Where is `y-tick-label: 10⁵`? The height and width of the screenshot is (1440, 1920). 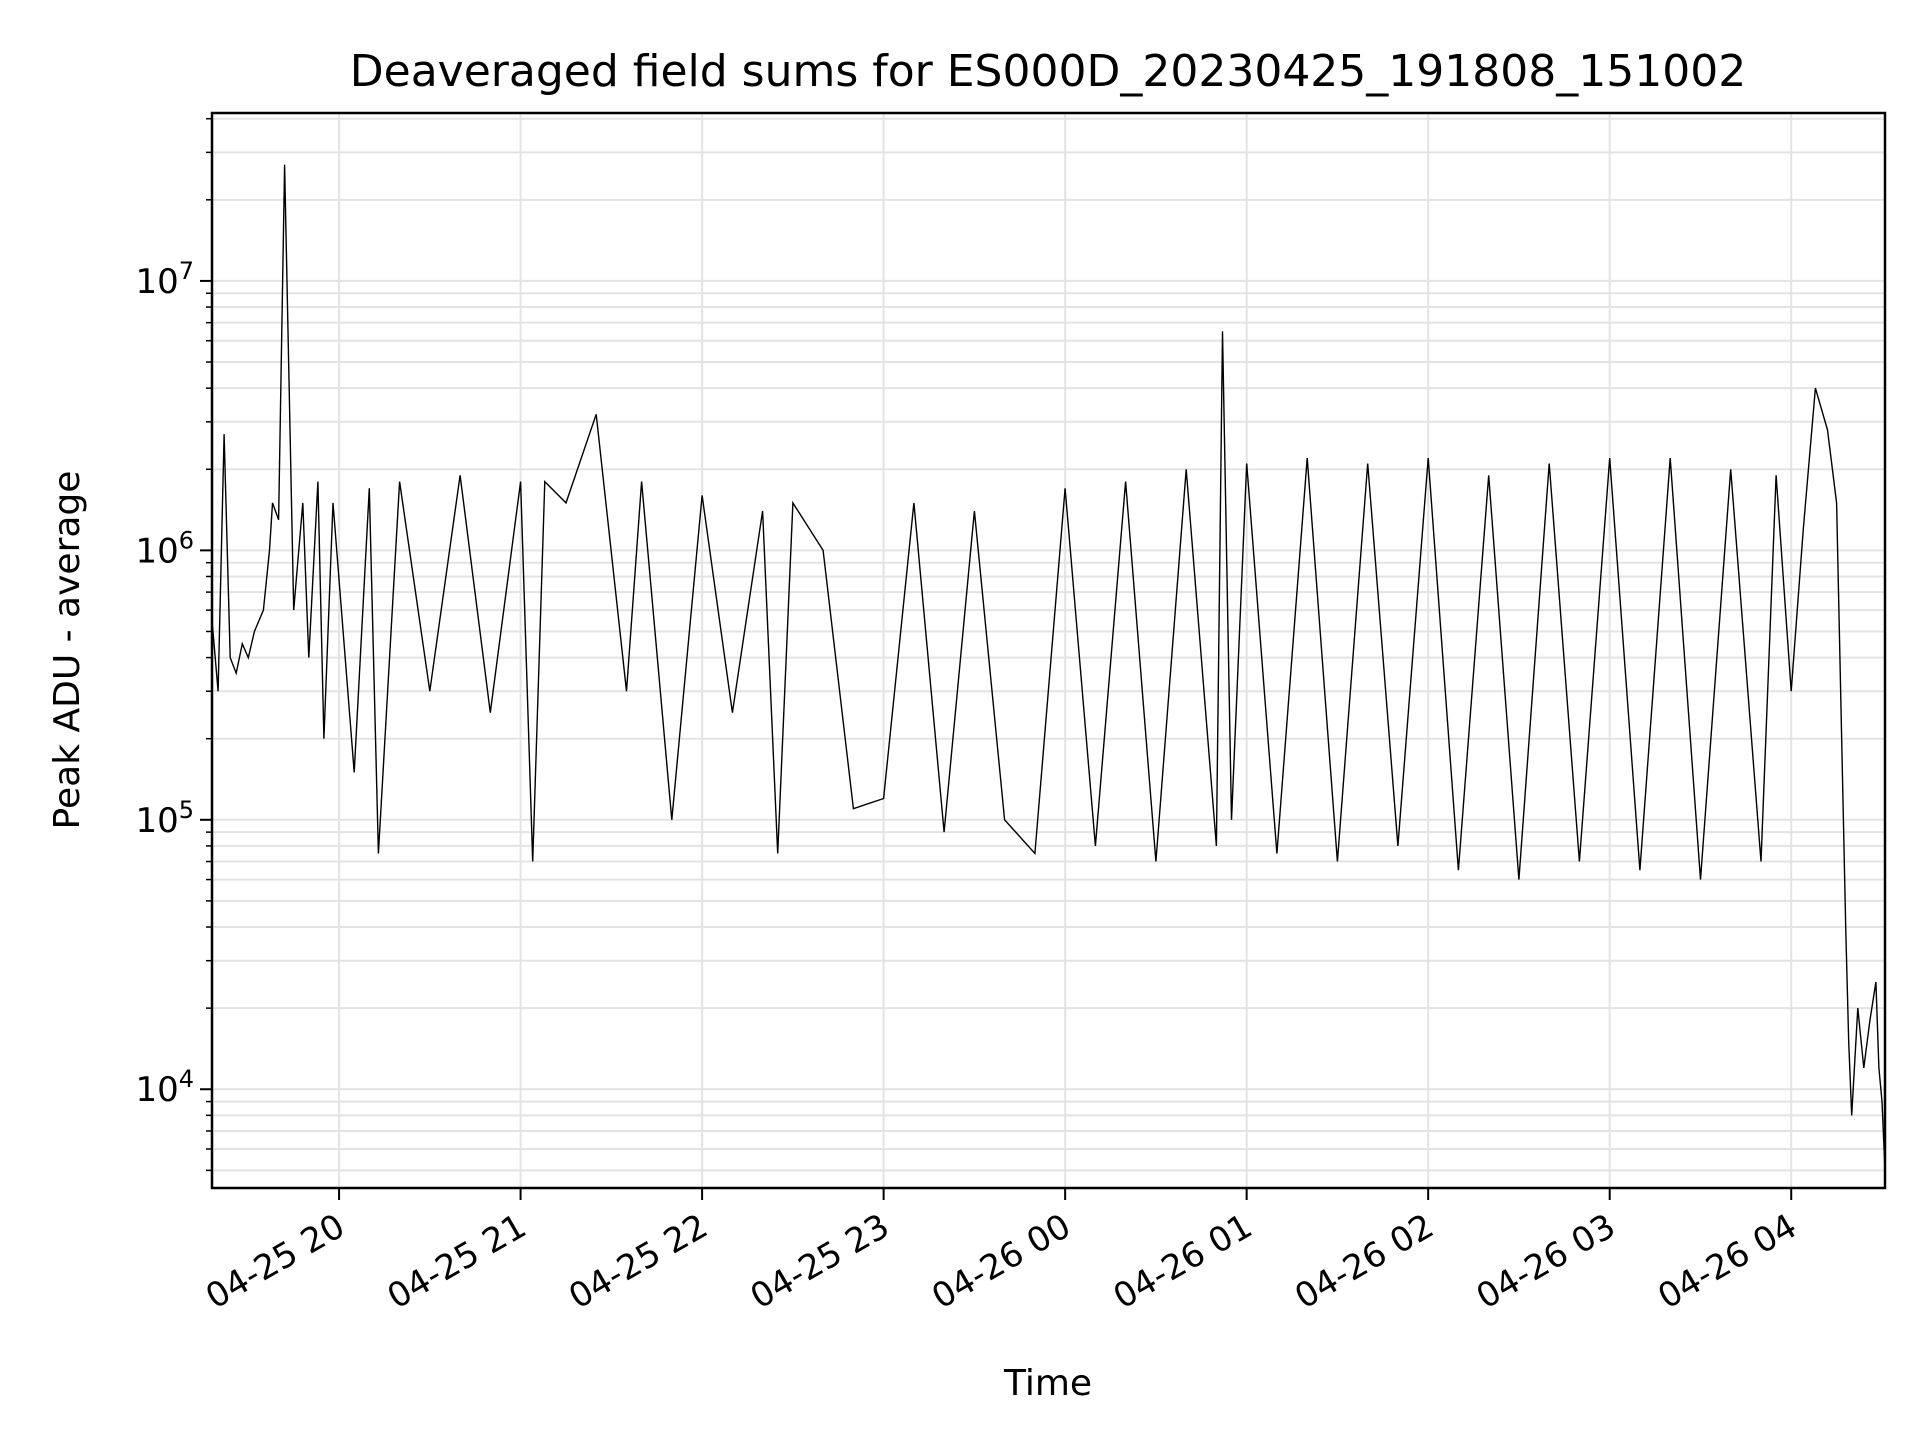 y-tick-label: 10⁵ is located at coordinates (164, 818).